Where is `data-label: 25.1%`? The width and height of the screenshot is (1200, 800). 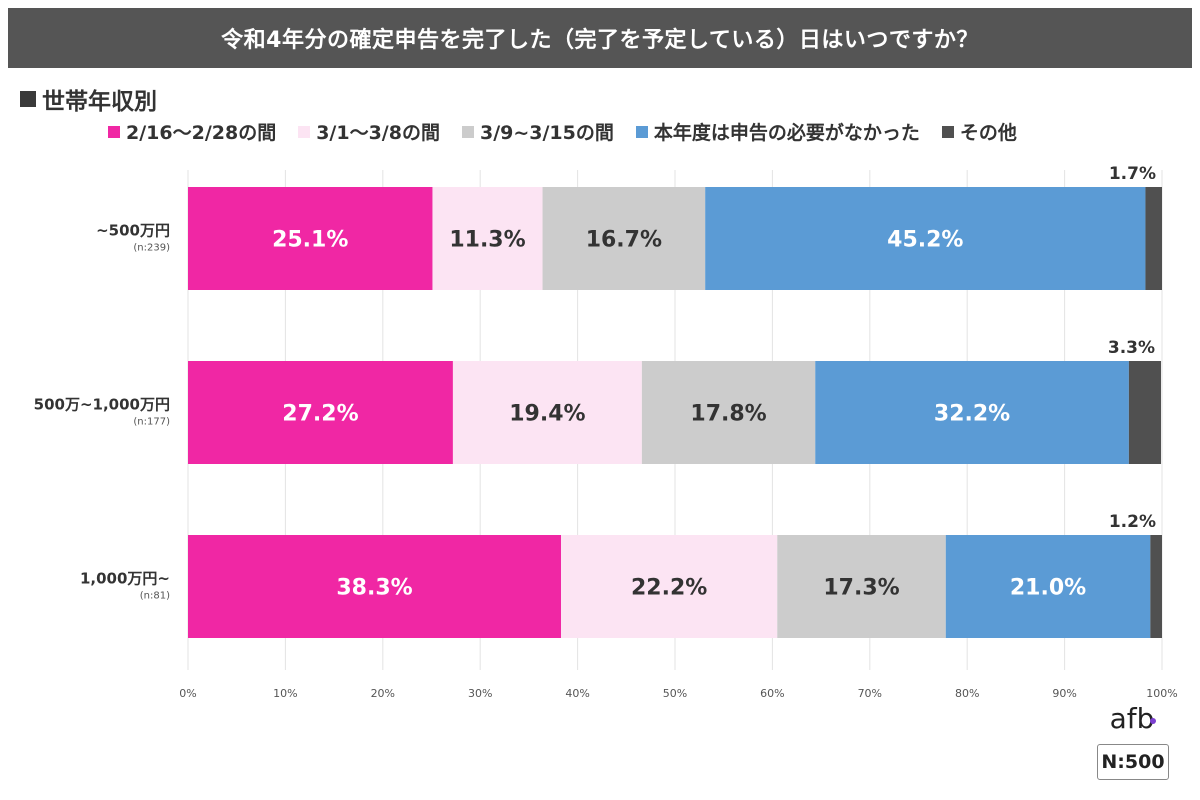
data-label: 25.1% is located at coordinates (310, 240).